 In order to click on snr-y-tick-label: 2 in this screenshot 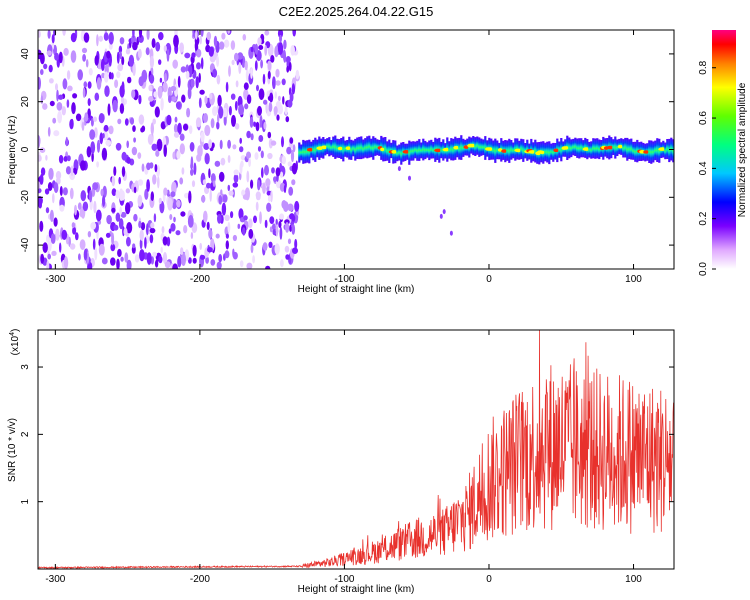, I will do `click(25, 434)`.